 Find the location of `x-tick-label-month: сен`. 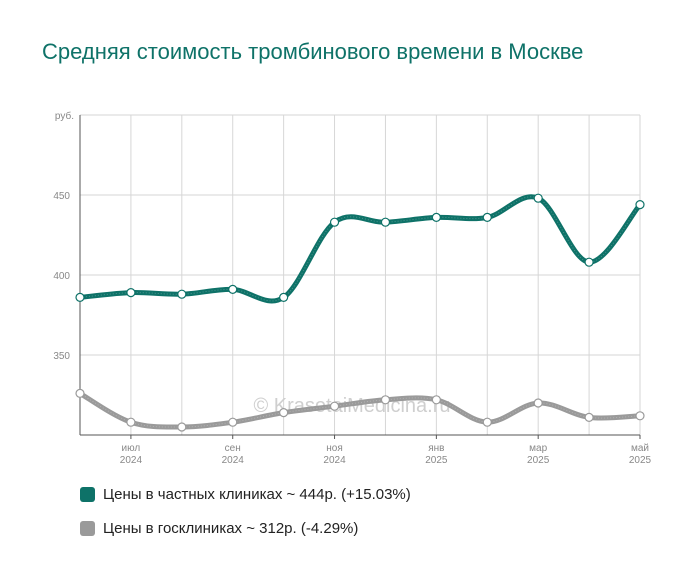

x-tick-label-month: сен is located at coordinates (233, 448).